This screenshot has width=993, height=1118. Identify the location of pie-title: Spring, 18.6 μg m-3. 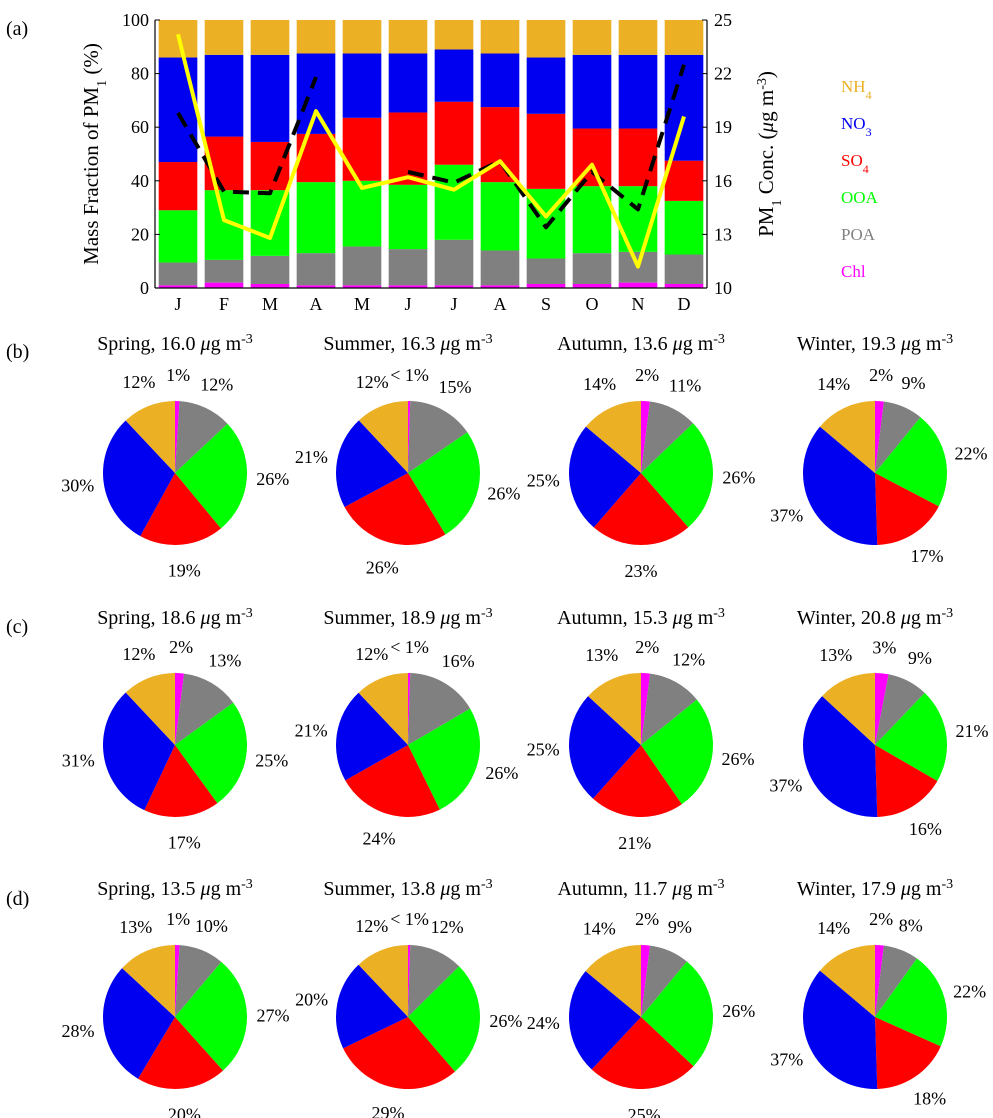
(175, 618).